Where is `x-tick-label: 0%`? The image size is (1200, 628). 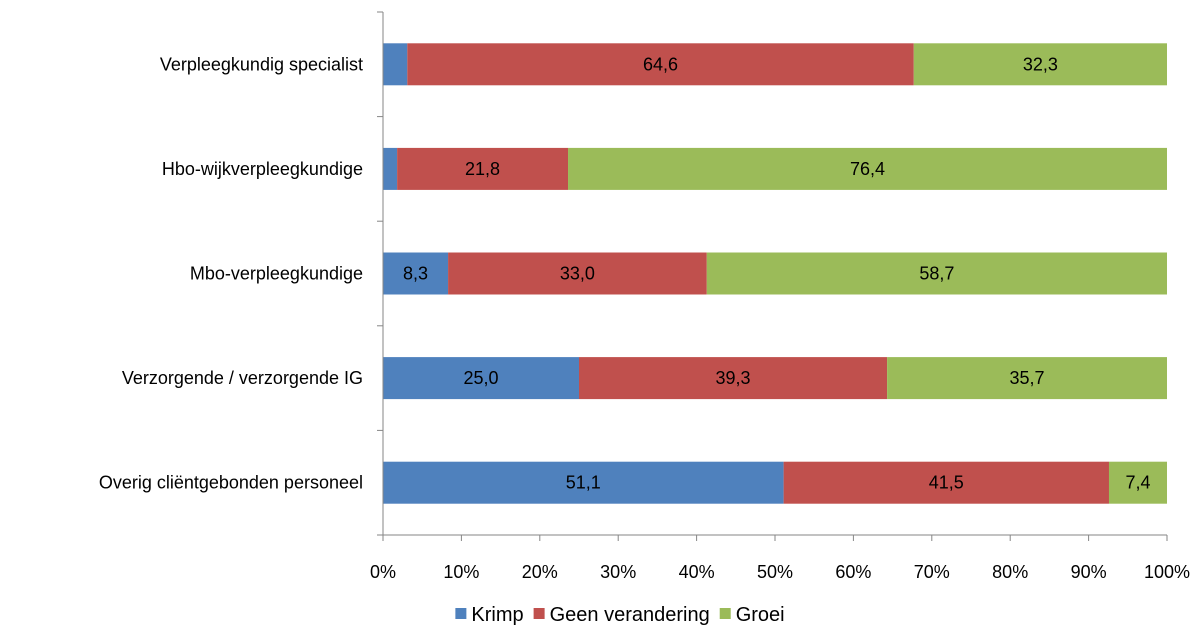
x-tick-label: 0% is located at coordinates (383, 572).